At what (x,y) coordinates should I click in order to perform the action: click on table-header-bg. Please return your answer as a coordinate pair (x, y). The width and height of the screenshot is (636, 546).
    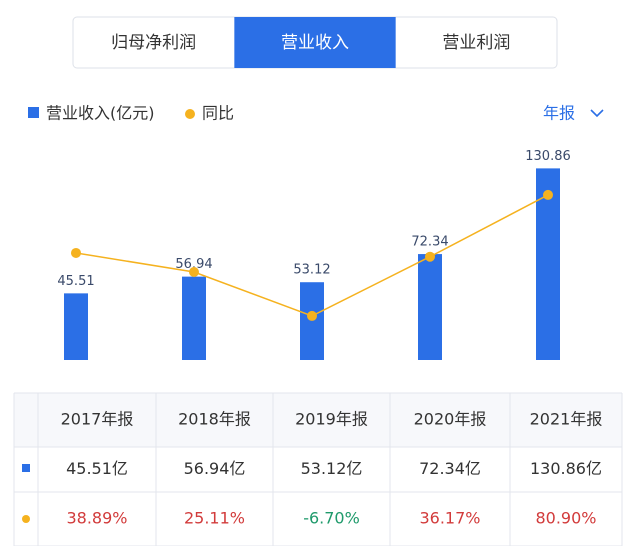
    Looking at the image, I should click on (318, 420).